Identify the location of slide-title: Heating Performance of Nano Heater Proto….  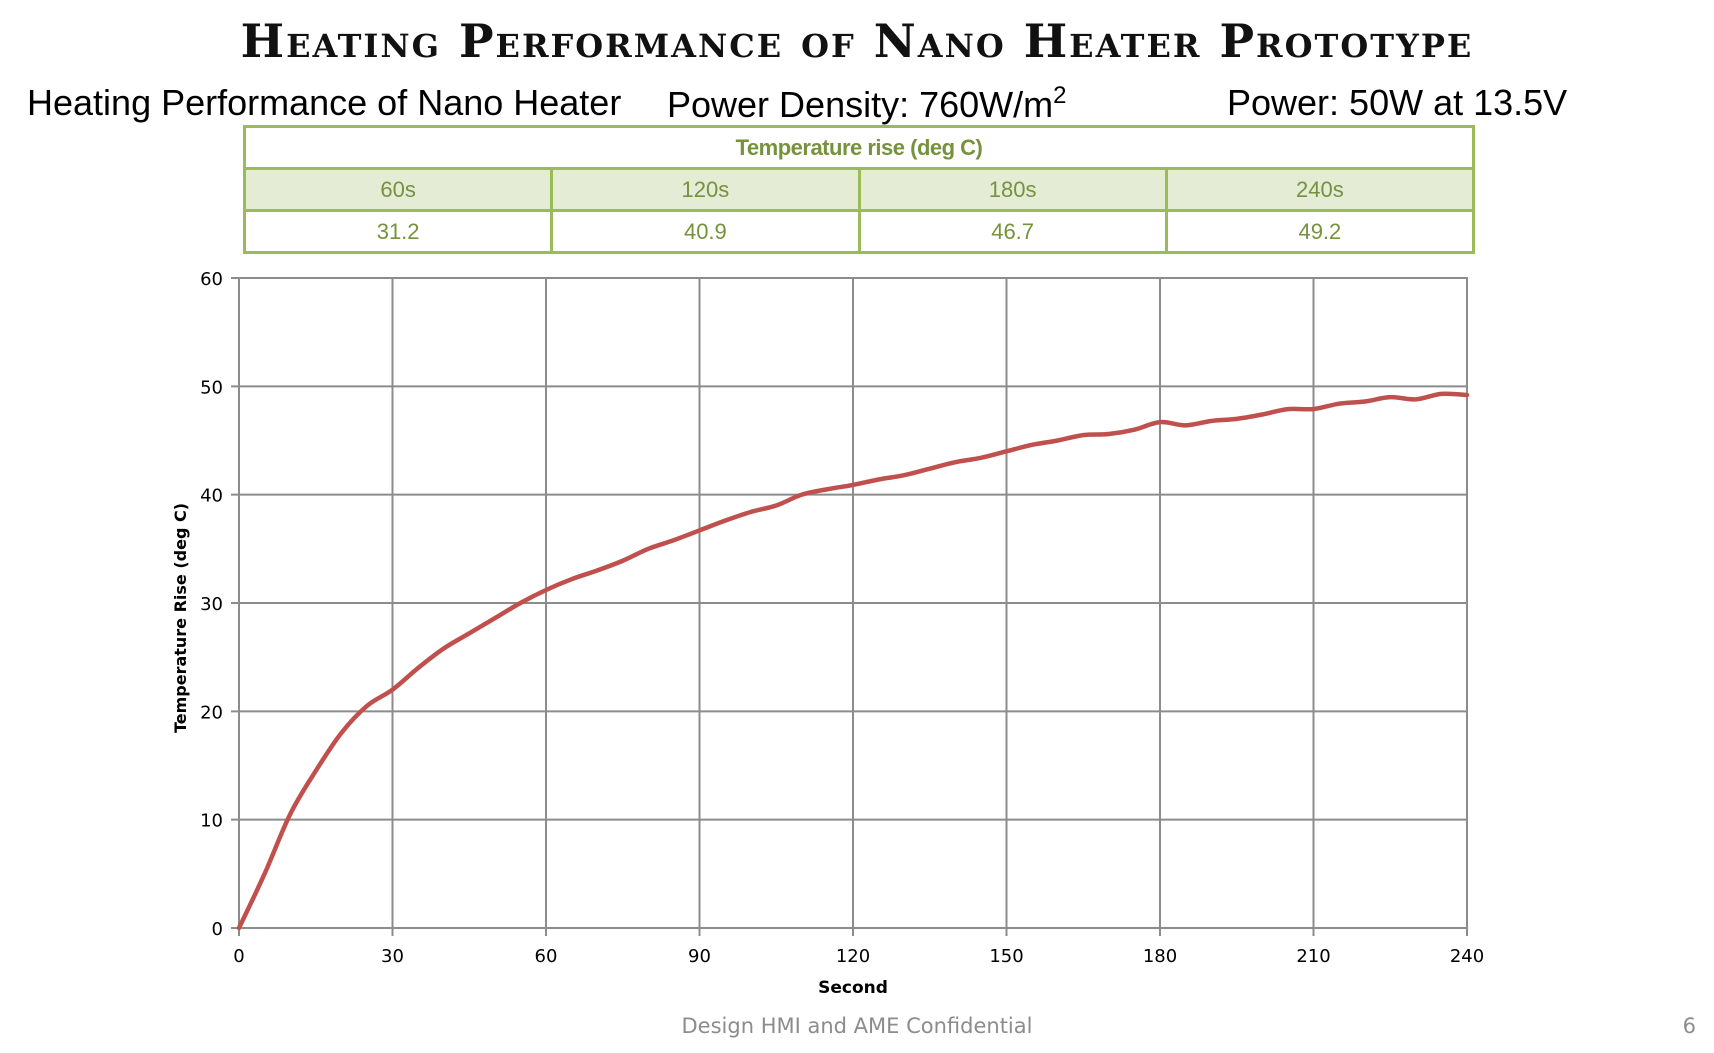
(857, 41).